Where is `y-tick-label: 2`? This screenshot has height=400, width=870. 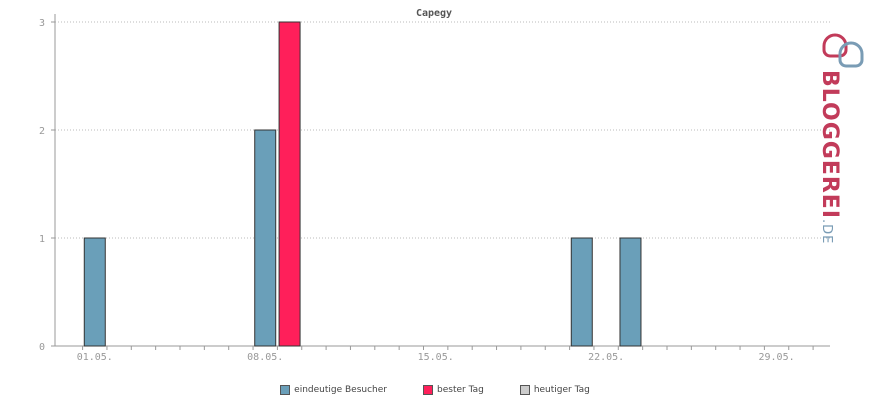 y-tick-label: 2 is located at coordinates (42, 131).